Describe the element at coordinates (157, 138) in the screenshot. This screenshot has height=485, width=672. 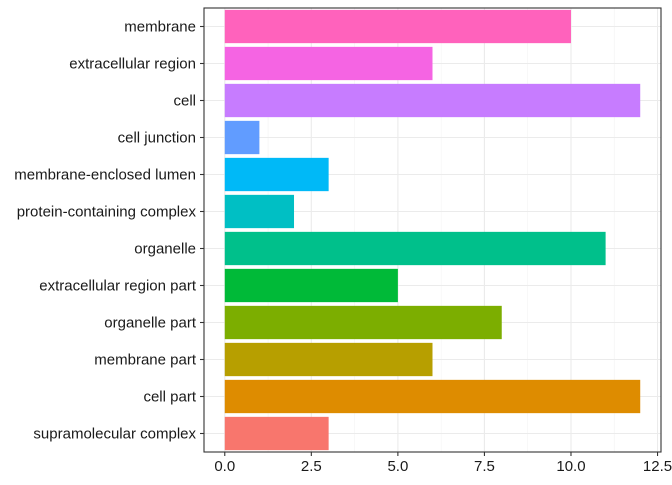
I see `y-tick-label: cell junction` at that location.